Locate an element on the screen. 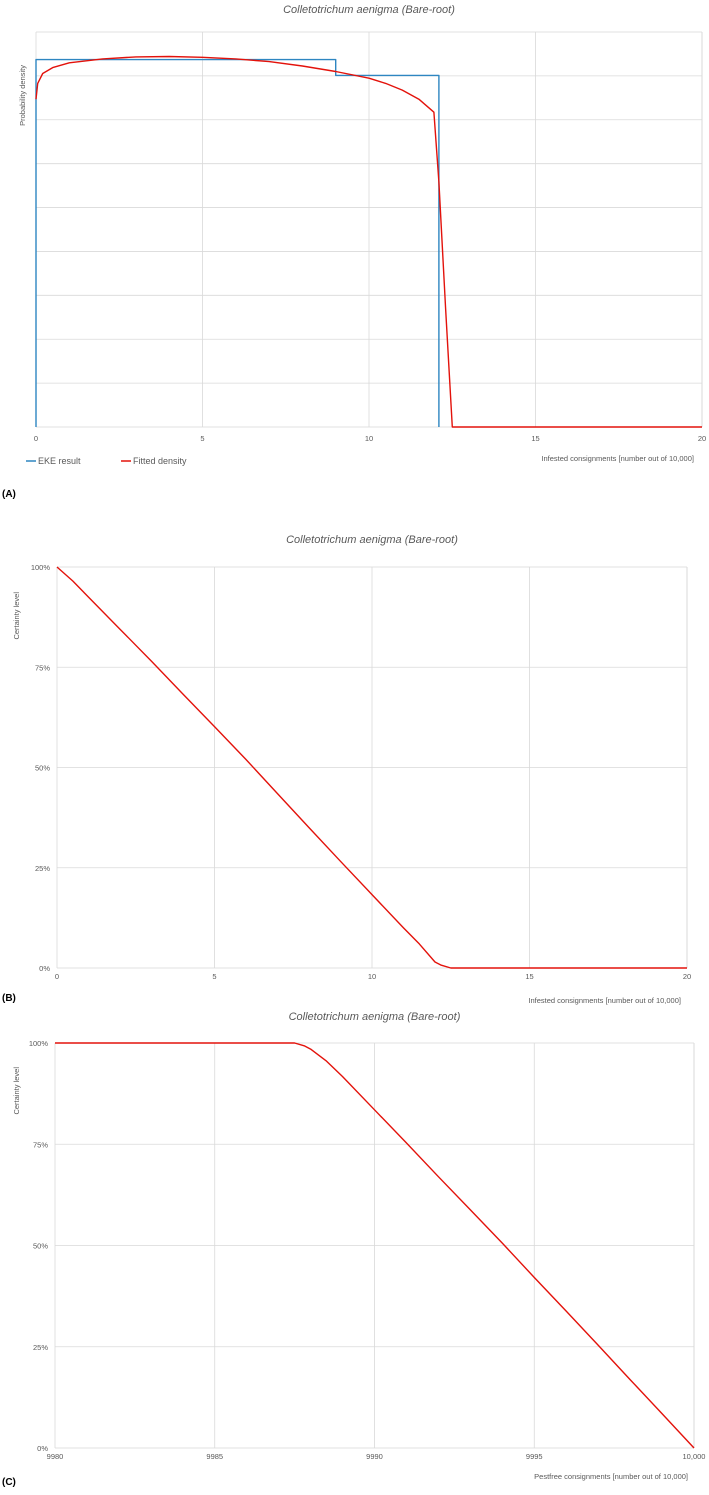 This screenshot has height=1495, width=709. x-tick-label: 9985 is located at coordinates (214, 1456).